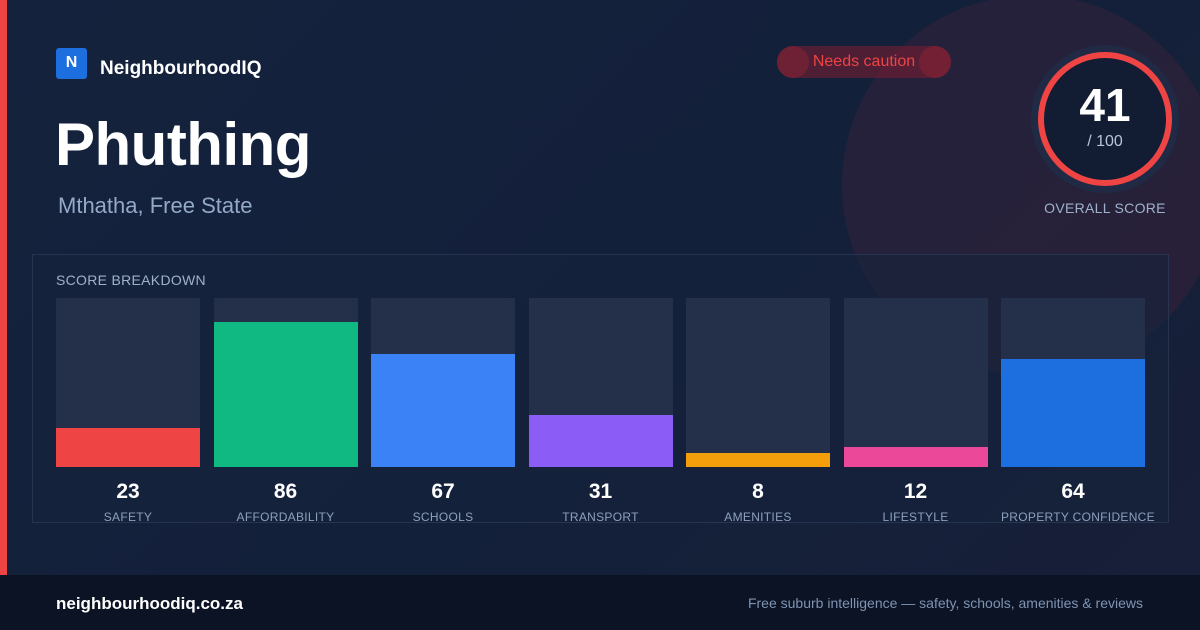  I want to click on bar-value: 64, so click(1073, 491).